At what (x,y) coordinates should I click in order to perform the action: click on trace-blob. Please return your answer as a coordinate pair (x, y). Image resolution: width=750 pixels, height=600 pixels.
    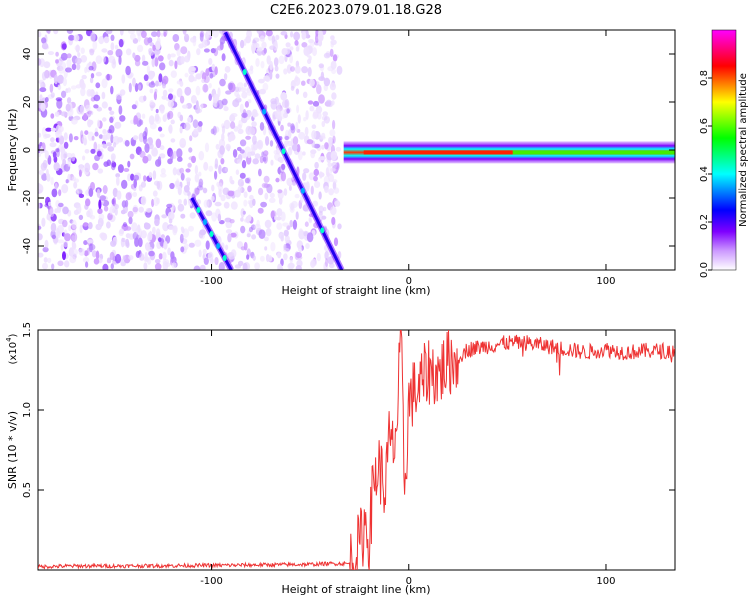
    Looking at the image, I should click on (264, 111).